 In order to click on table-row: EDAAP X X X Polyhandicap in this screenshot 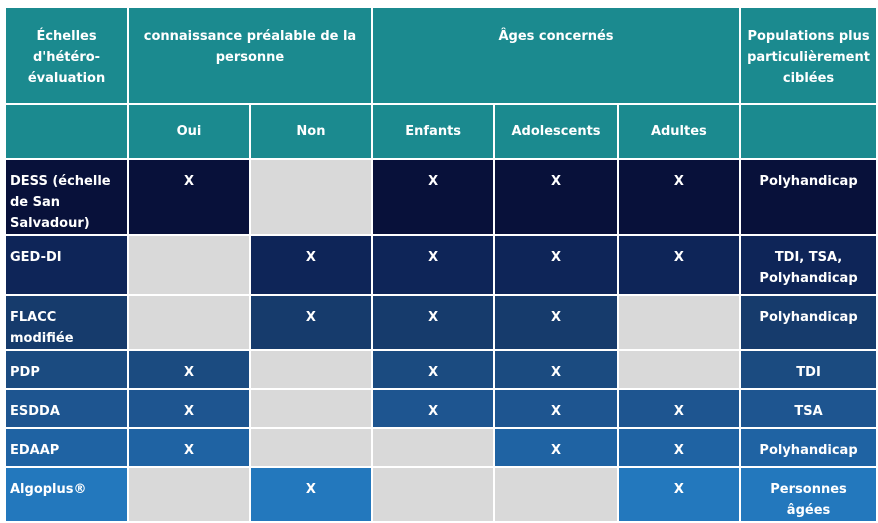, I will do `click(440, 447)`.